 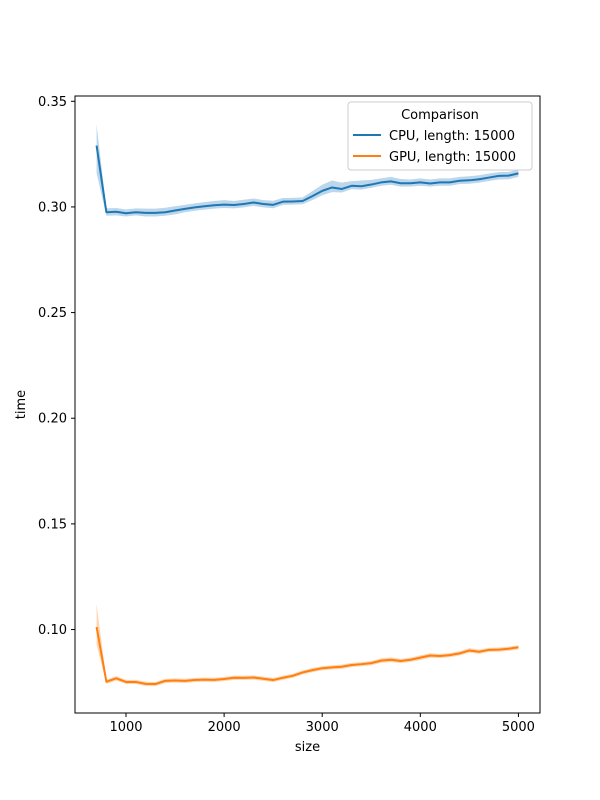 I want to click on band-gpu, so click(x=307, y=645).